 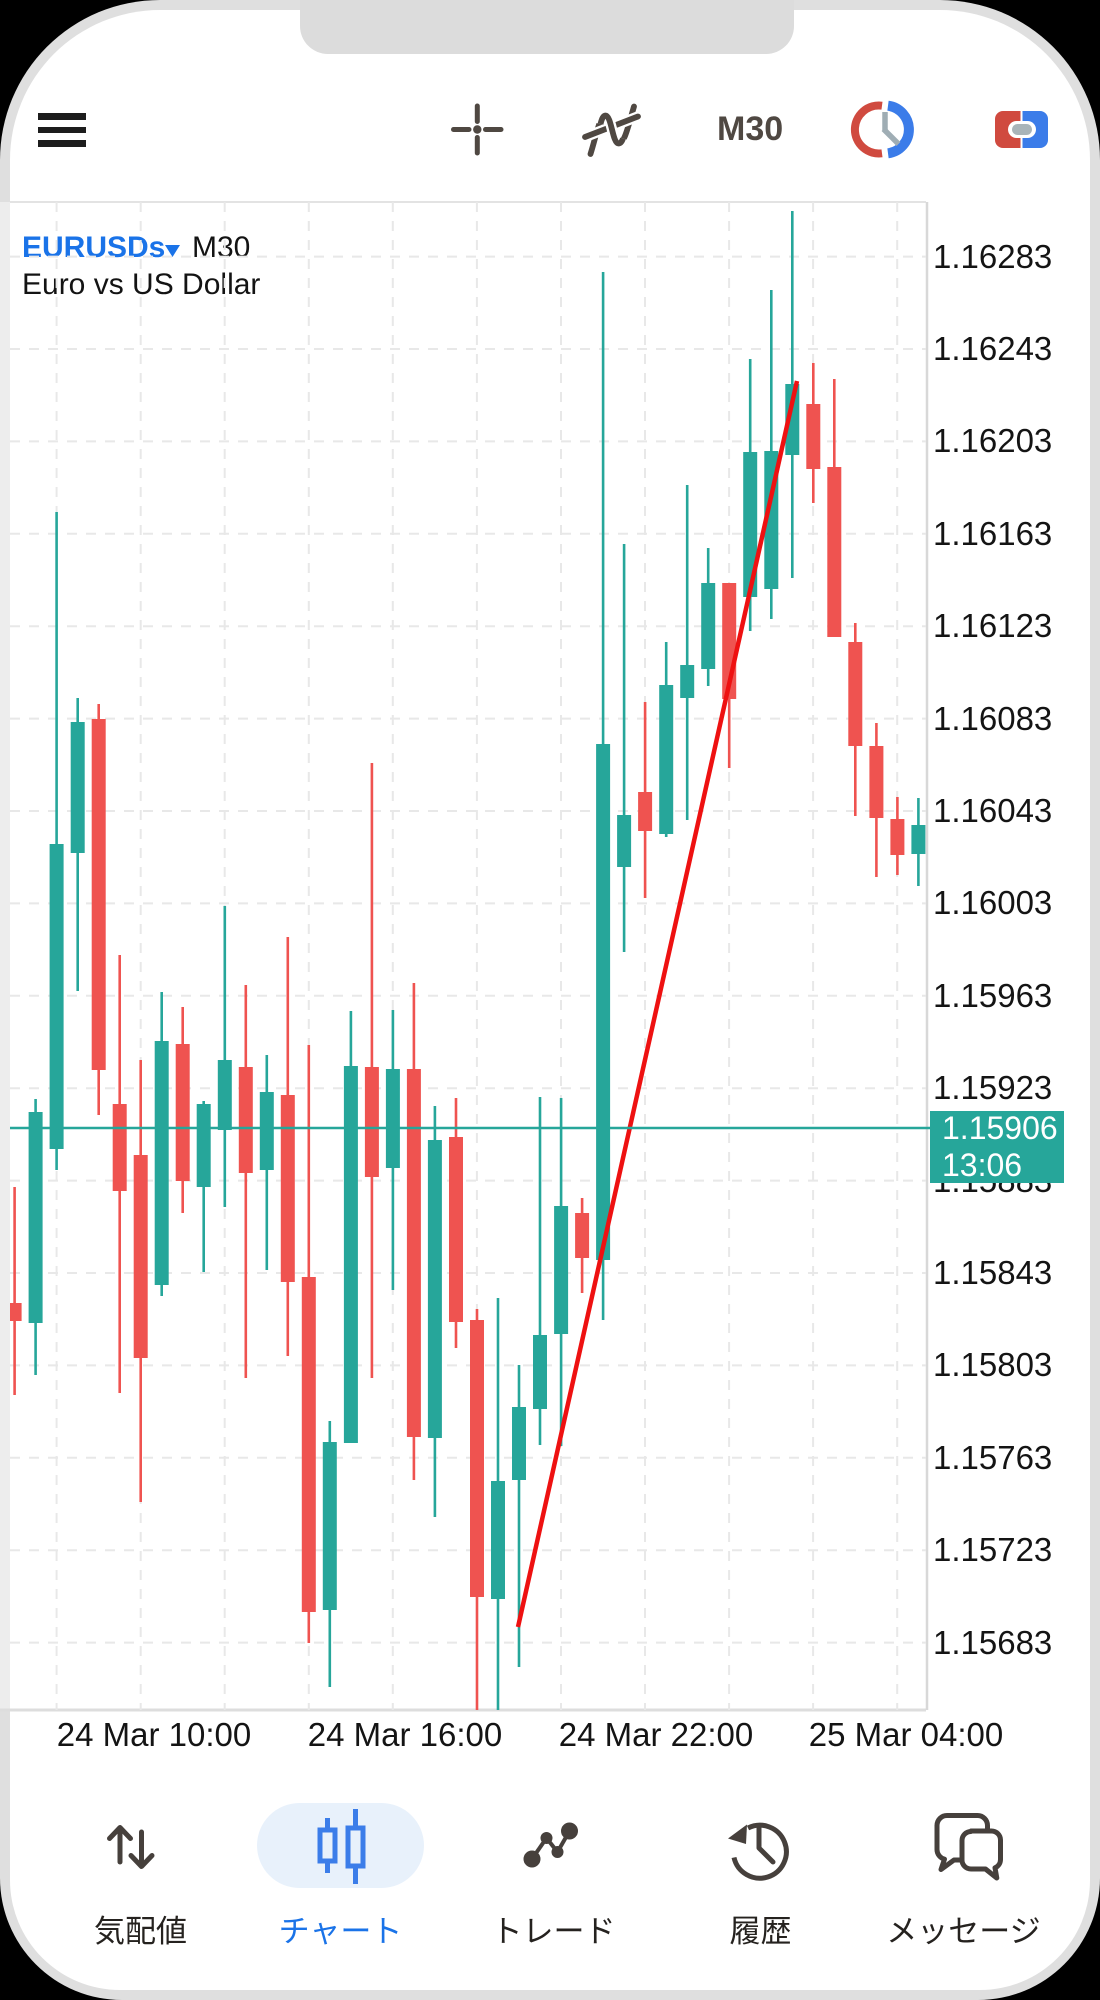 What do you see at coordinates (1000, 1128) in the screenshot?
I see `svg-text: 1.15906` at bounding box center [1000, 1128].